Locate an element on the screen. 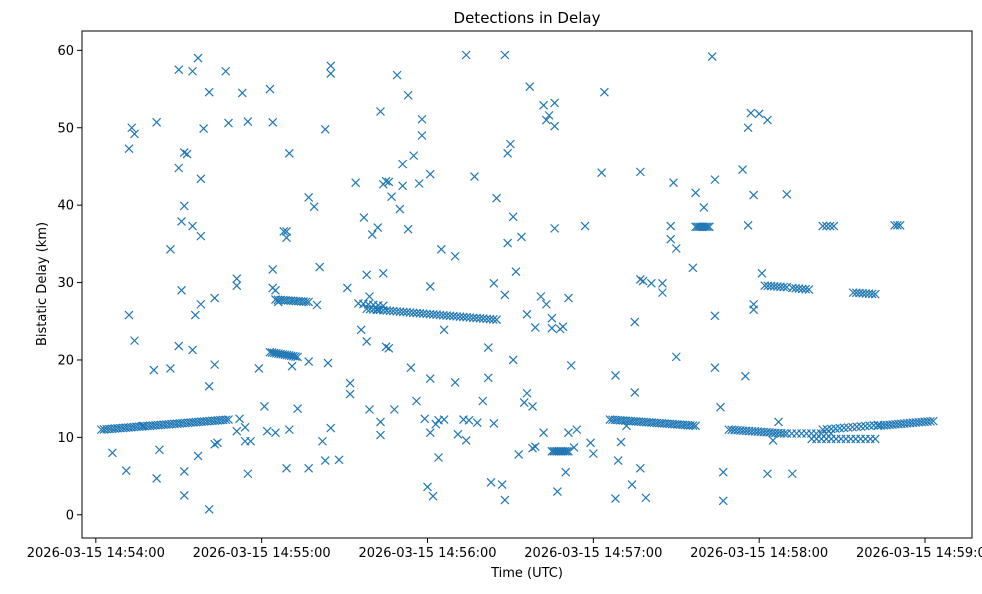 Image resolution: width=982 pixels, height=594 pixels. x-tick-label: 2026-03-15 14:55:00 is located at coordinates (262, 553).